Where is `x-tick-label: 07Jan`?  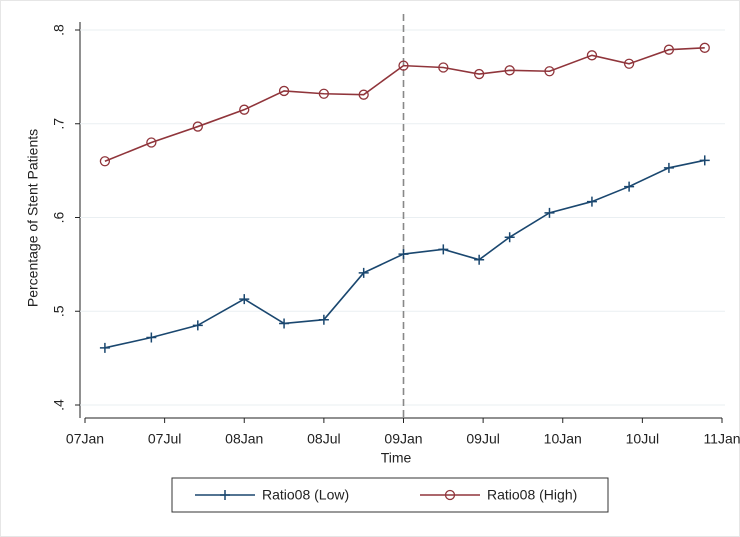 x-tick-label: 07Jan is located at coordinates (85, 439).